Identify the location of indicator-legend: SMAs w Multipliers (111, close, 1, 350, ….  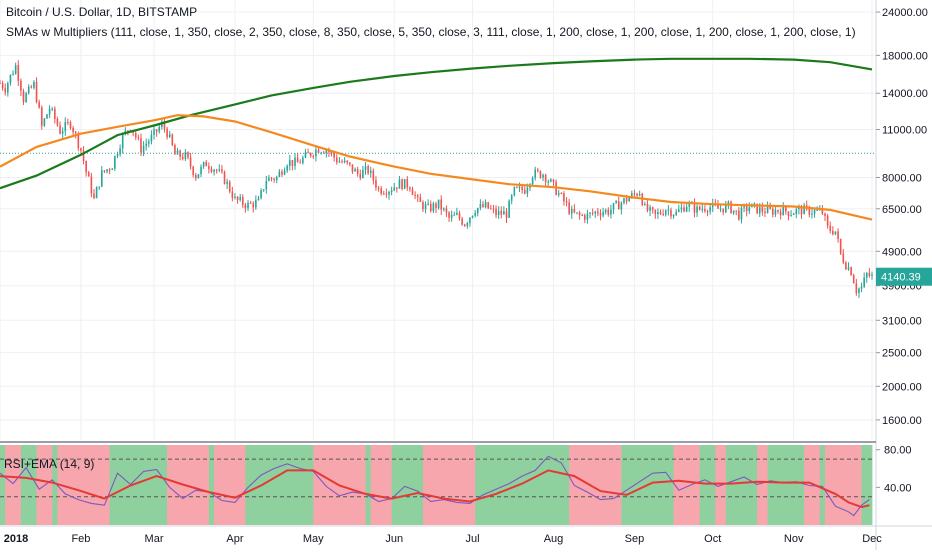
(431, 32).